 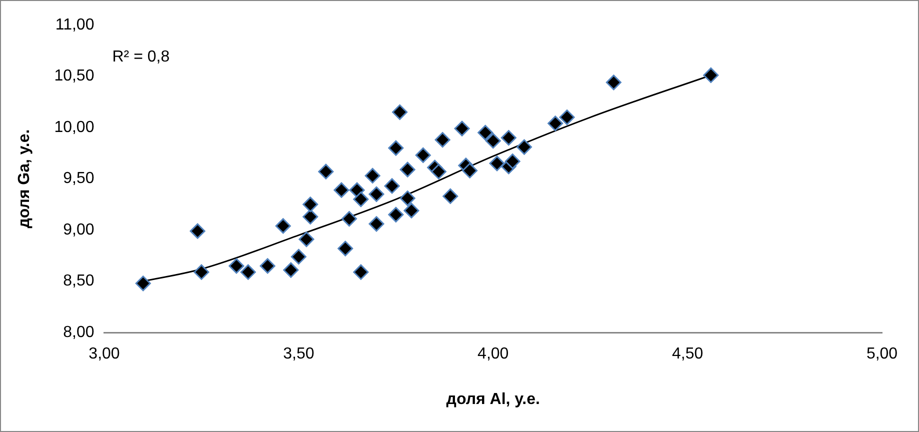 What do you see at coordinates (25, 178) in the screenshot?
I see `y-axis-title: доля Ga, у.е.` at bounding box center [25, 178].